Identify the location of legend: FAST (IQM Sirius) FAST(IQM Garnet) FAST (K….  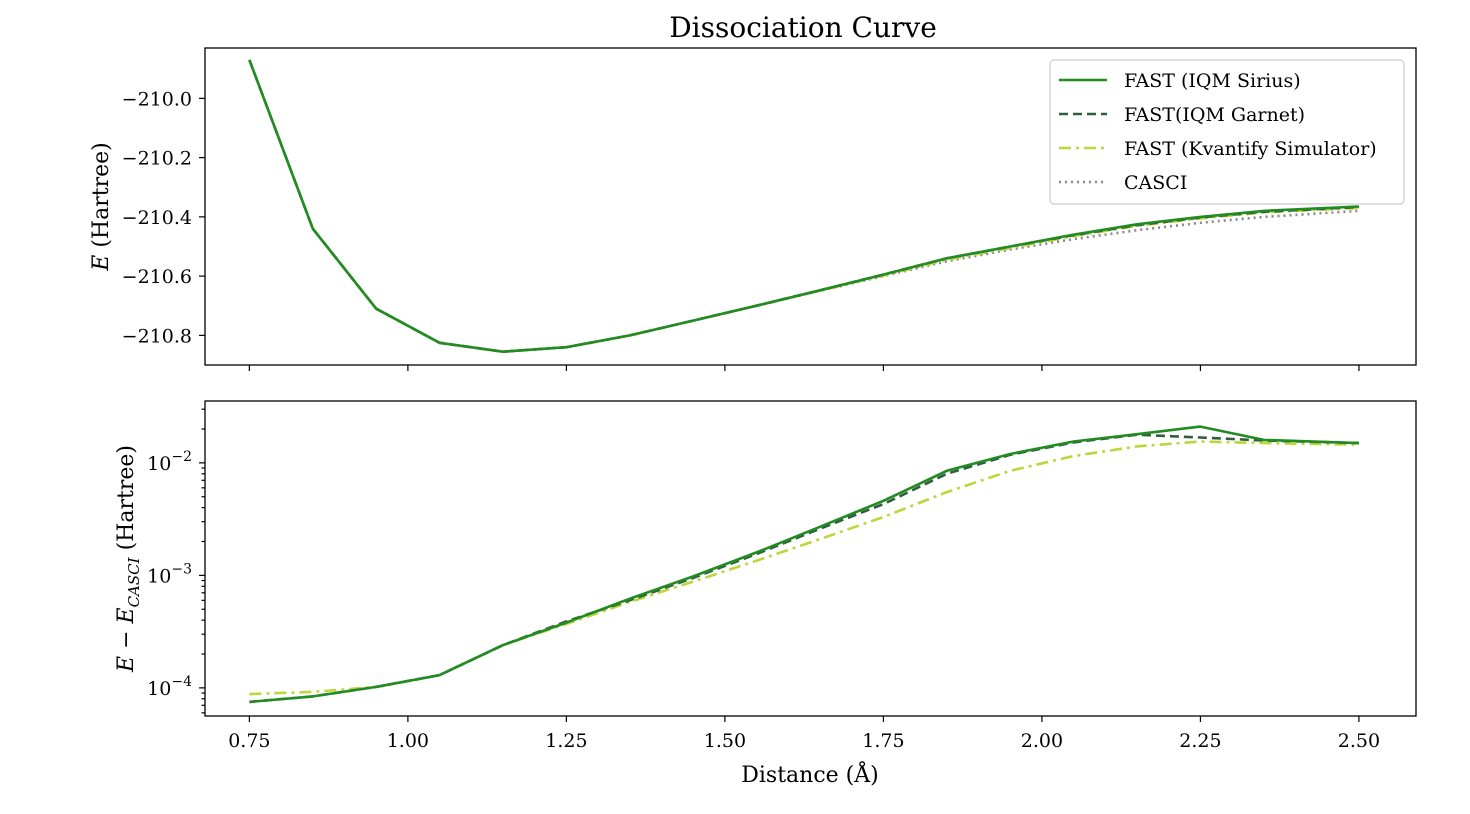
(1227, 132).